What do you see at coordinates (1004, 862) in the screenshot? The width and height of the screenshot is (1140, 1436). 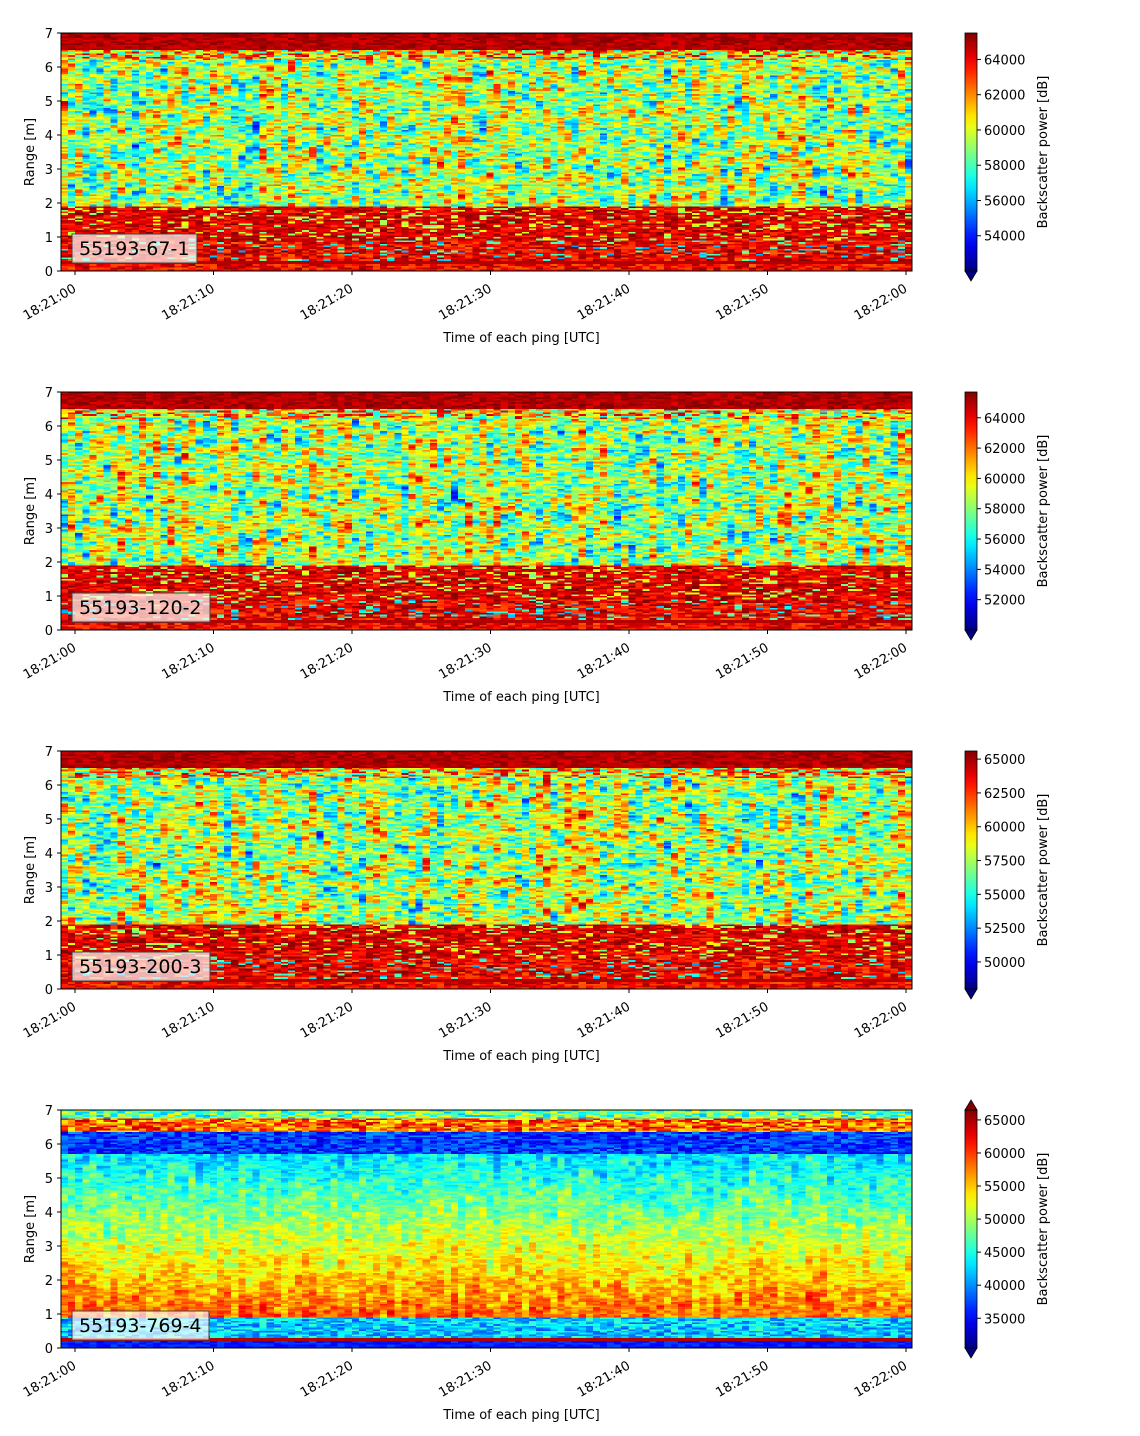 I see `colorbar-tick-label: 57500` at bounding box center [1004, 862].